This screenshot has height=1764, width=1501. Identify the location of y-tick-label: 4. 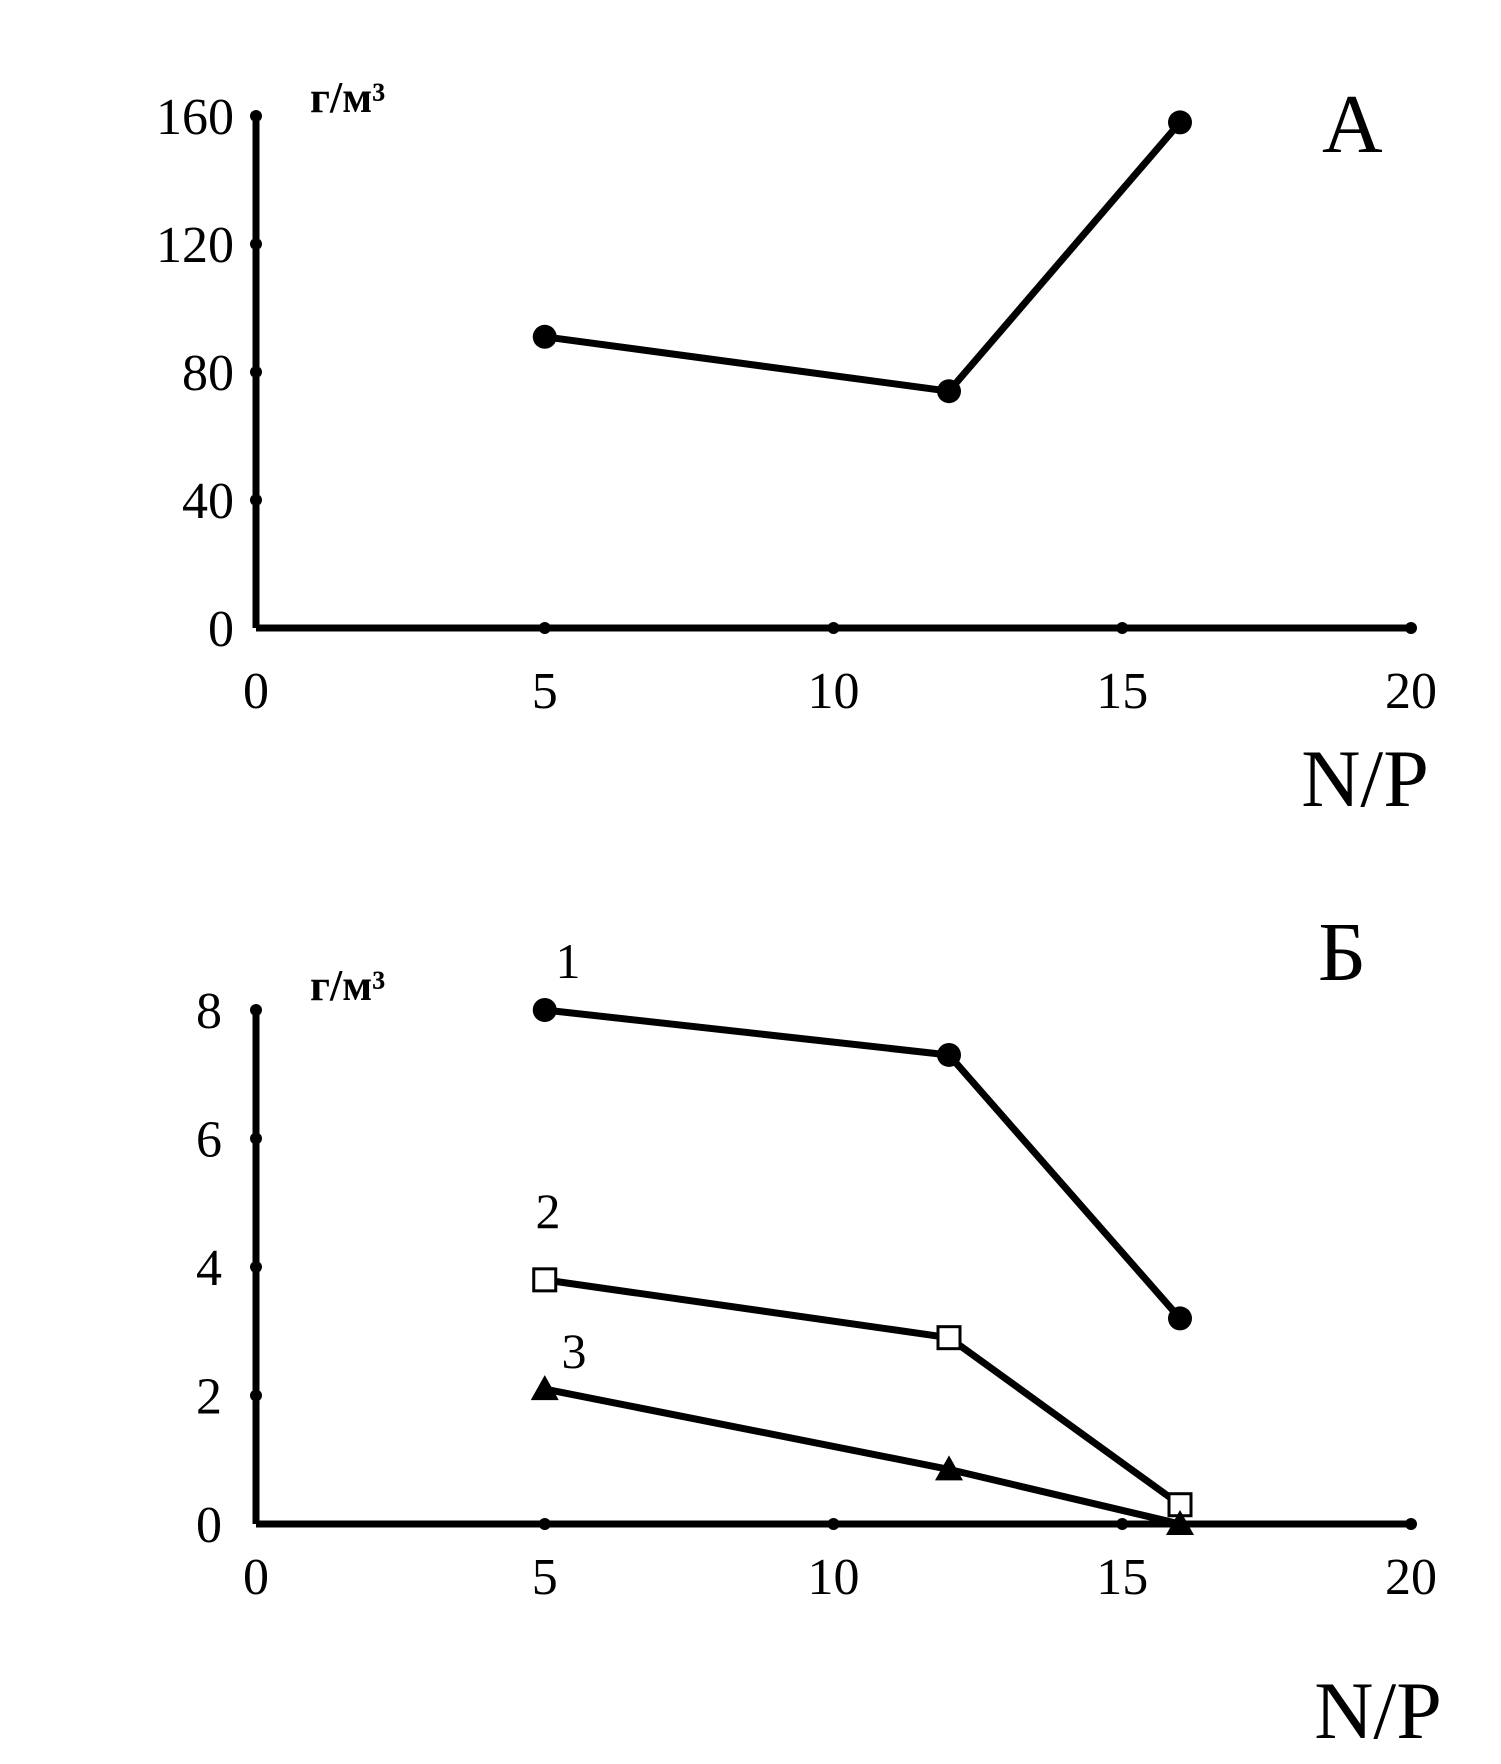
(209, 1268).